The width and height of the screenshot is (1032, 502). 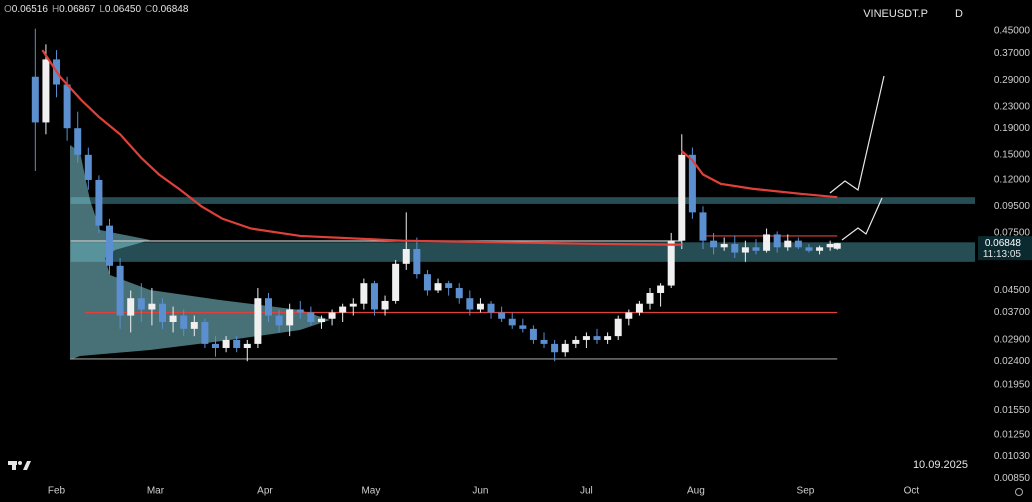 What do you see at coordinates (959, 14) in the screenshot?
I see `interval: D` at bounding box center [959, 14].